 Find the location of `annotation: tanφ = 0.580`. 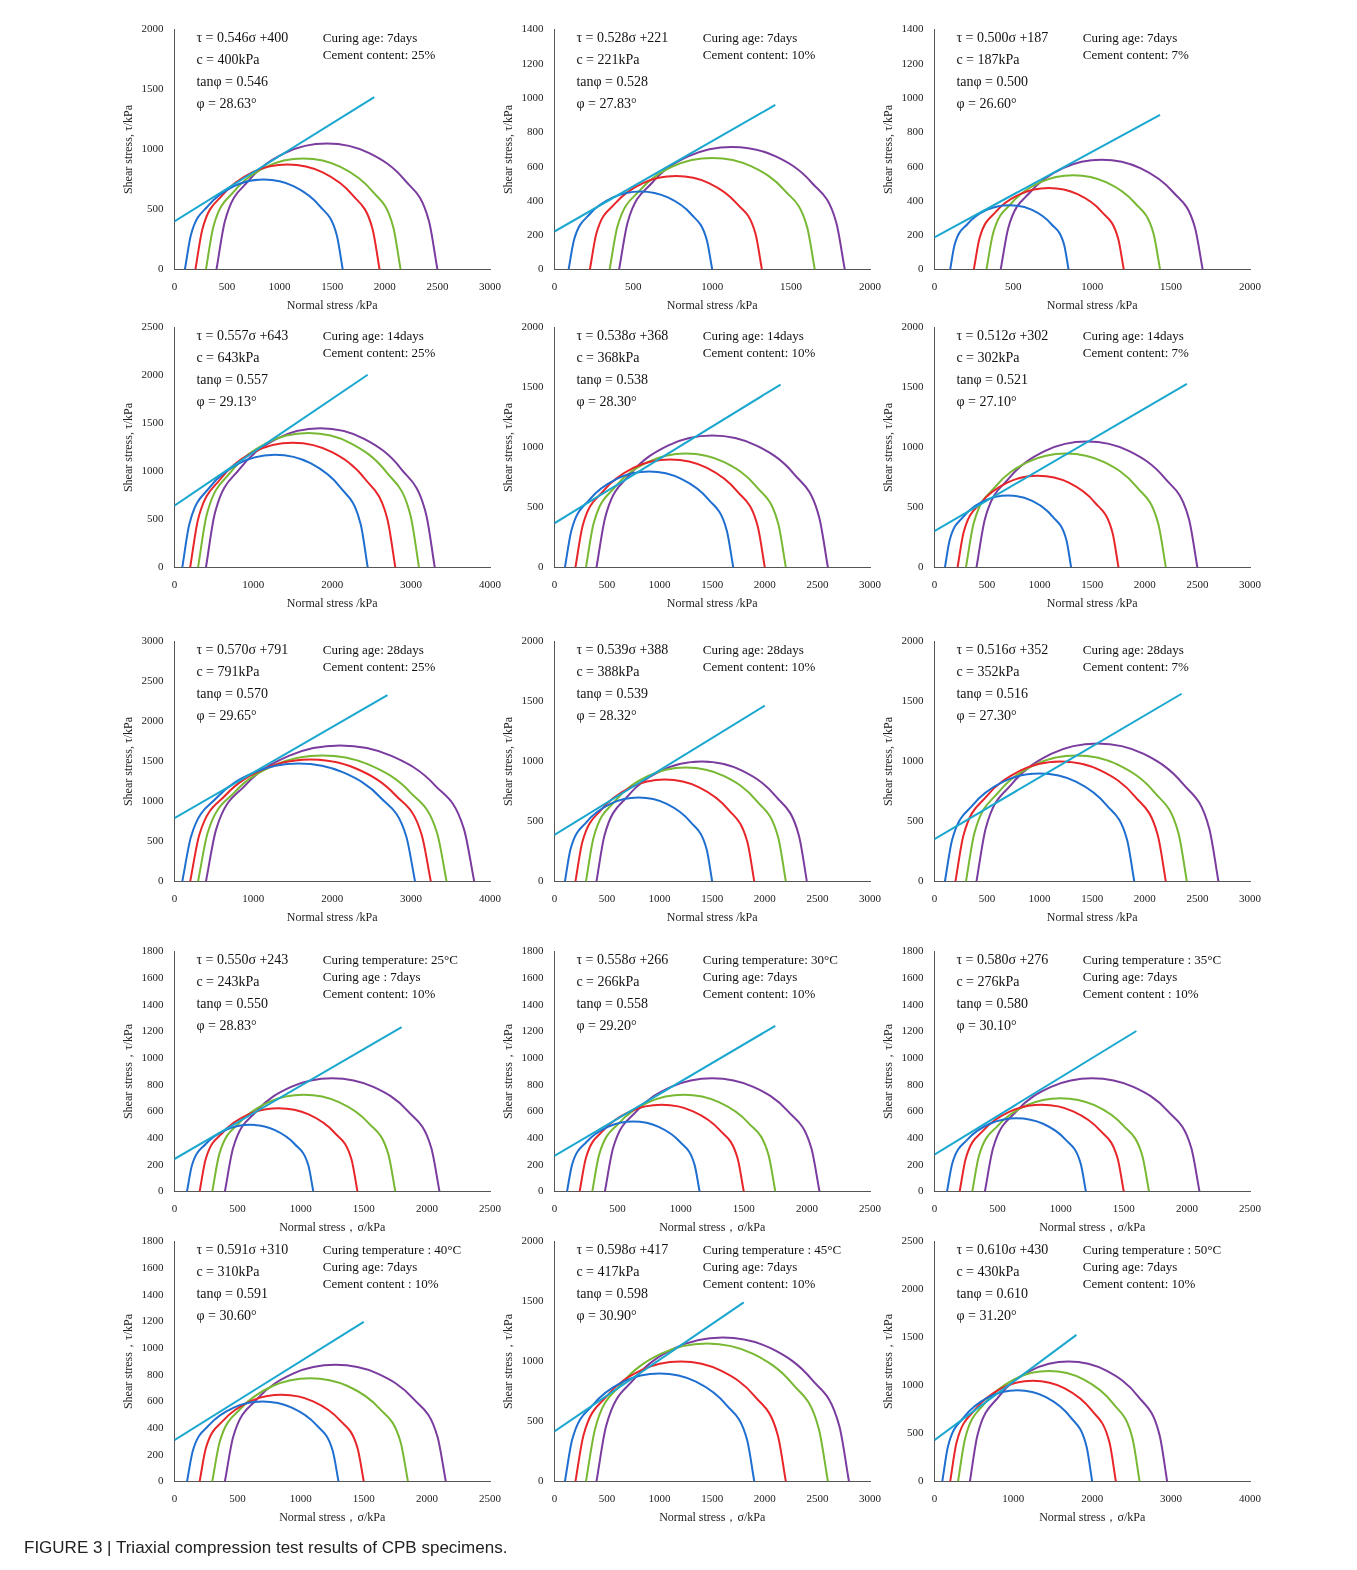

annotation: tanφ = 0.580 is located at coordinates (992, 1004).